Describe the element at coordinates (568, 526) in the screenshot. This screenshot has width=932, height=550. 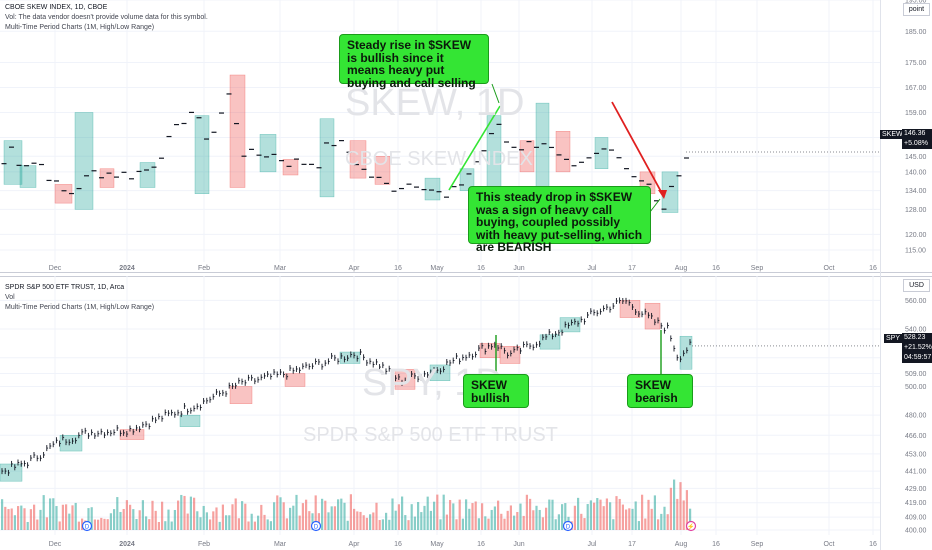
I see `event-marker` at that location.